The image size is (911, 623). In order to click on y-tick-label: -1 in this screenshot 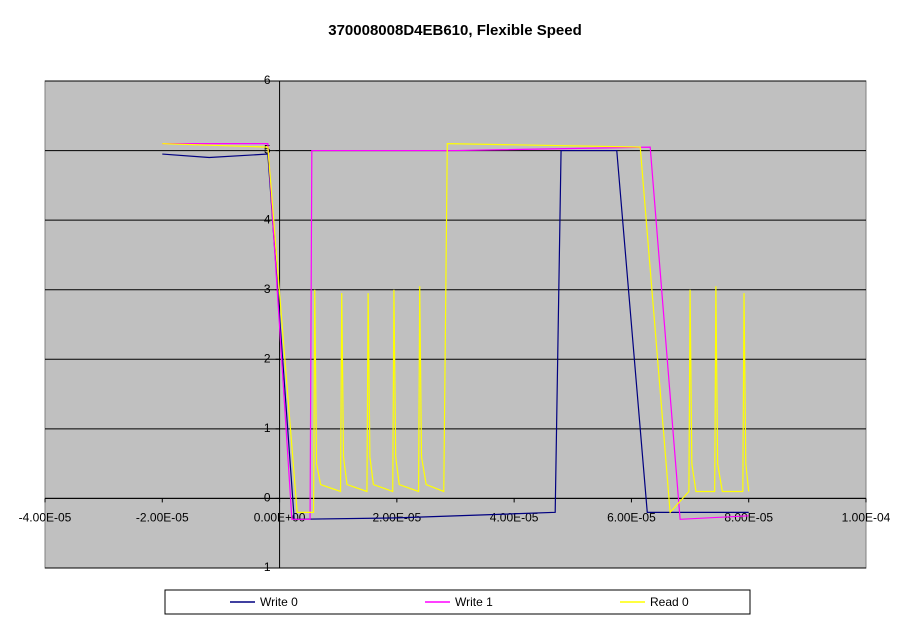, I will do `click(265, 567)`.